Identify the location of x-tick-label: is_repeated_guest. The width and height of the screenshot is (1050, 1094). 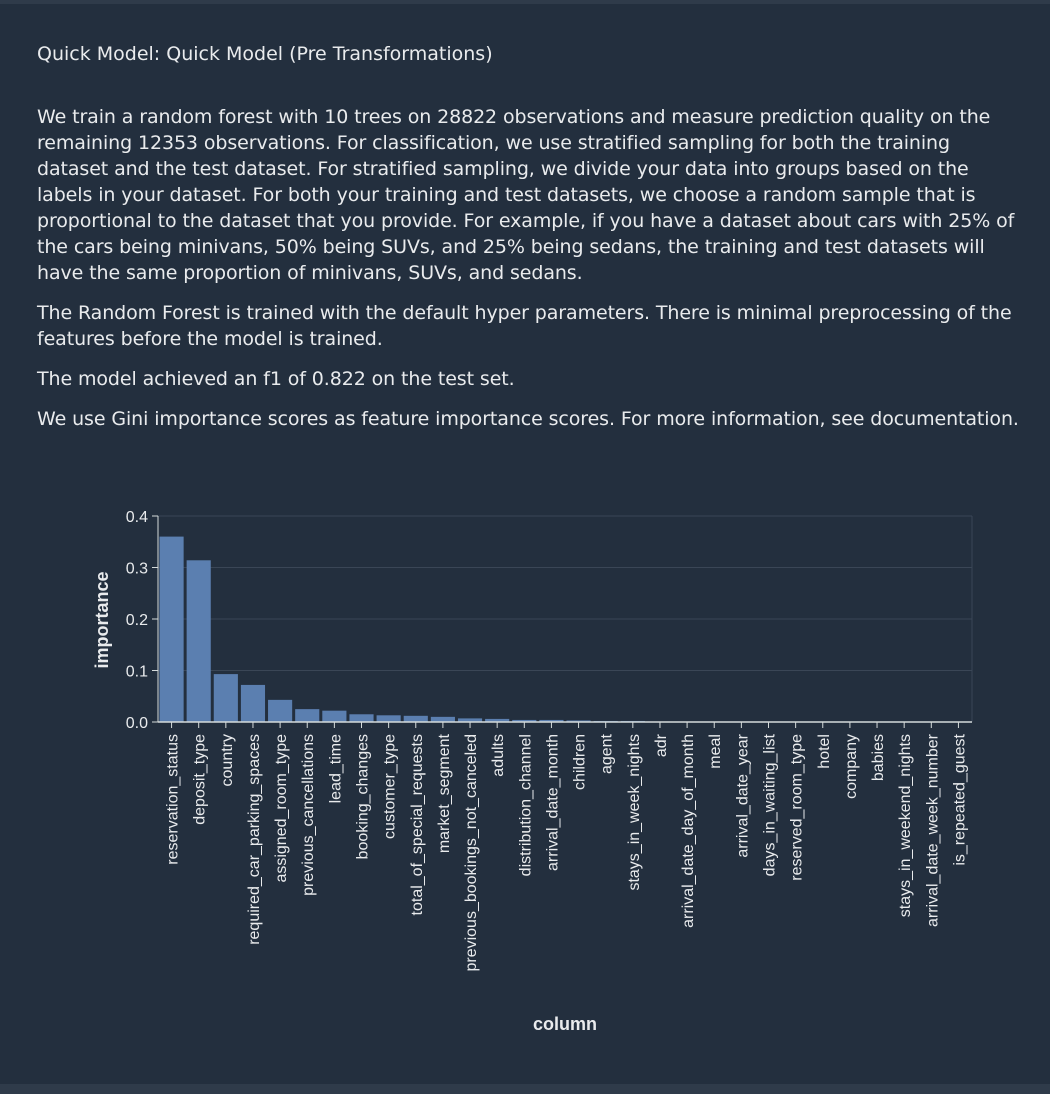
(959, 799).